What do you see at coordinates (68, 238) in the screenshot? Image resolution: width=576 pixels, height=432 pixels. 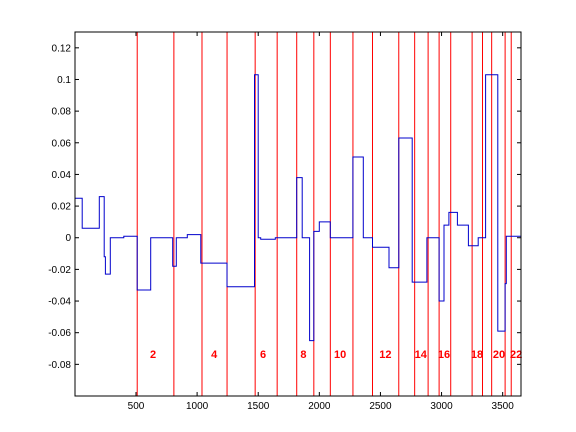 I see `y-tick-label: 0` at bounding box center [68, 238].